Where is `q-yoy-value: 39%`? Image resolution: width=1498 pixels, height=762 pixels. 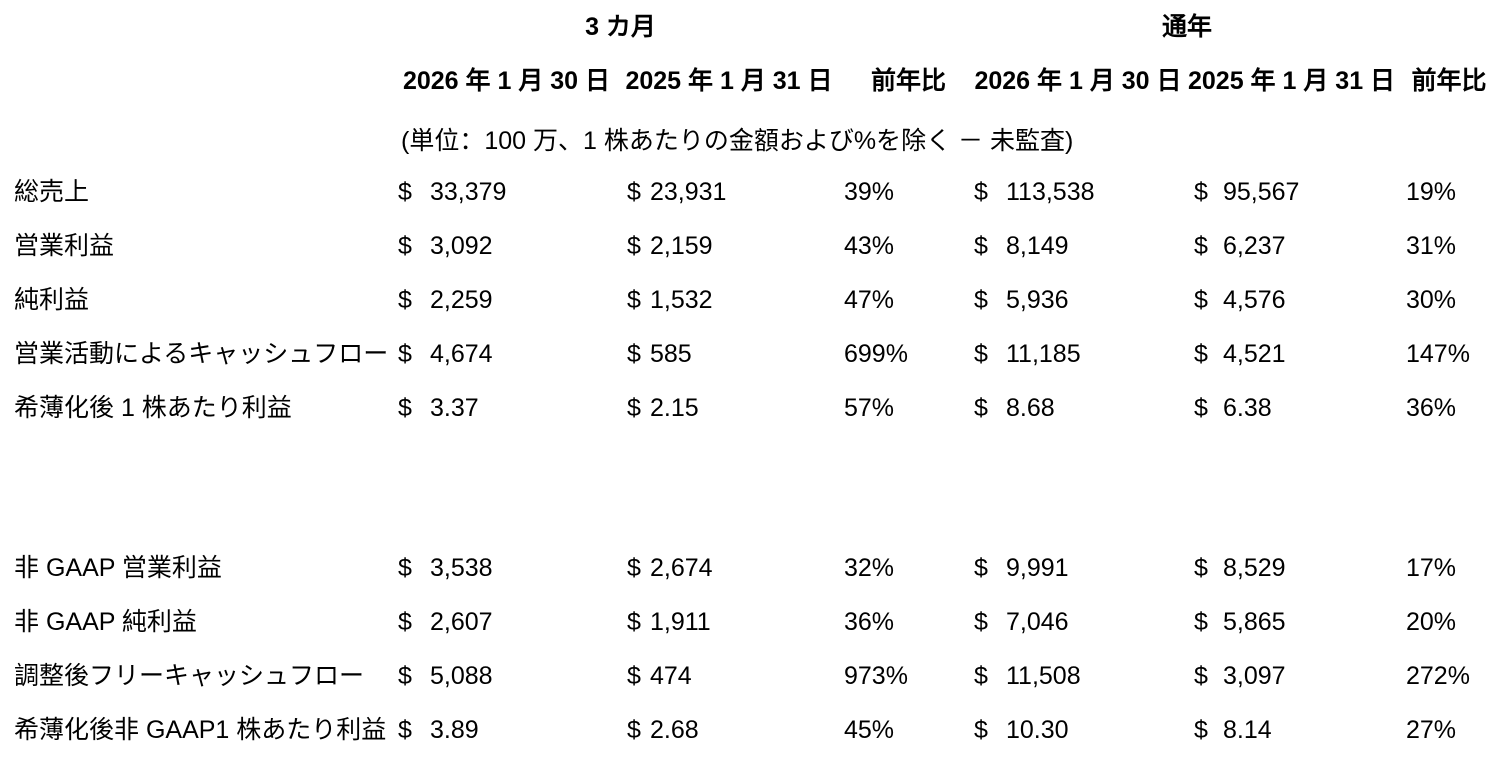 q-yoy-value: 39% is located at coordinates (869, 191).